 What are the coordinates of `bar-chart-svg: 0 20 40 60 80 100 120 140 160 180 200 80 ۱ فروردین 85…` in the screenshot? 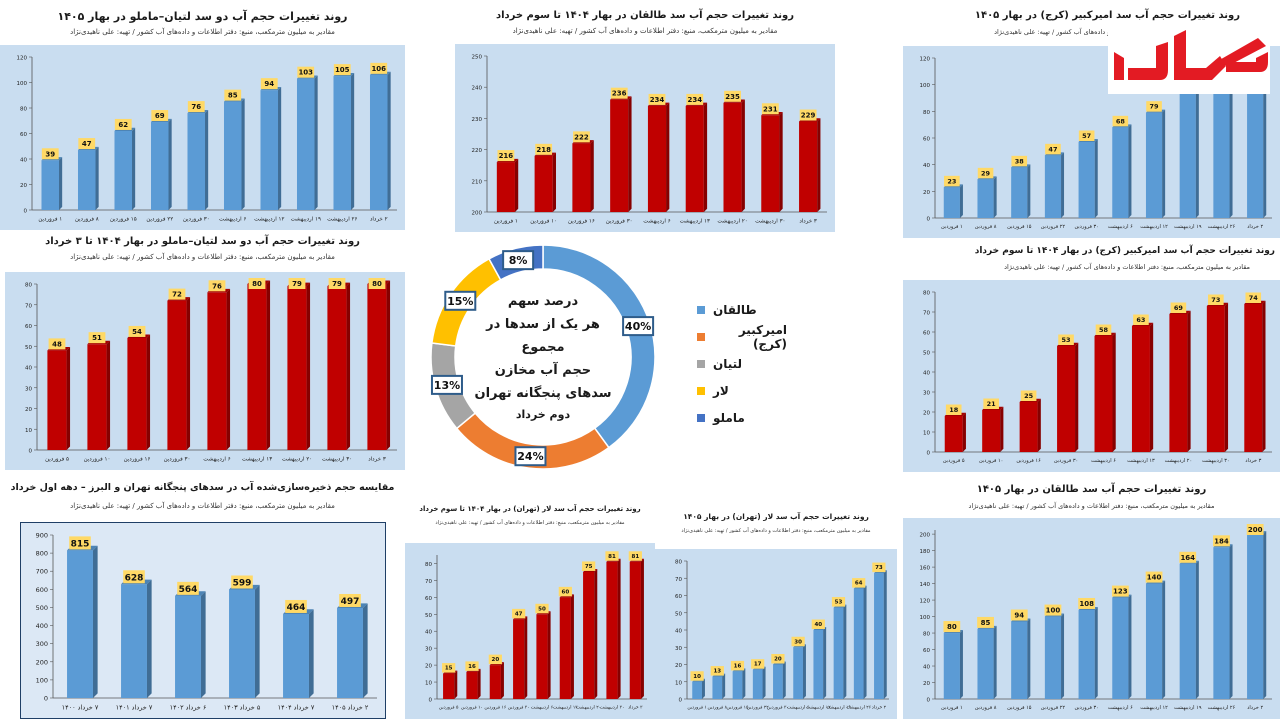 It's located at (1096, 617).